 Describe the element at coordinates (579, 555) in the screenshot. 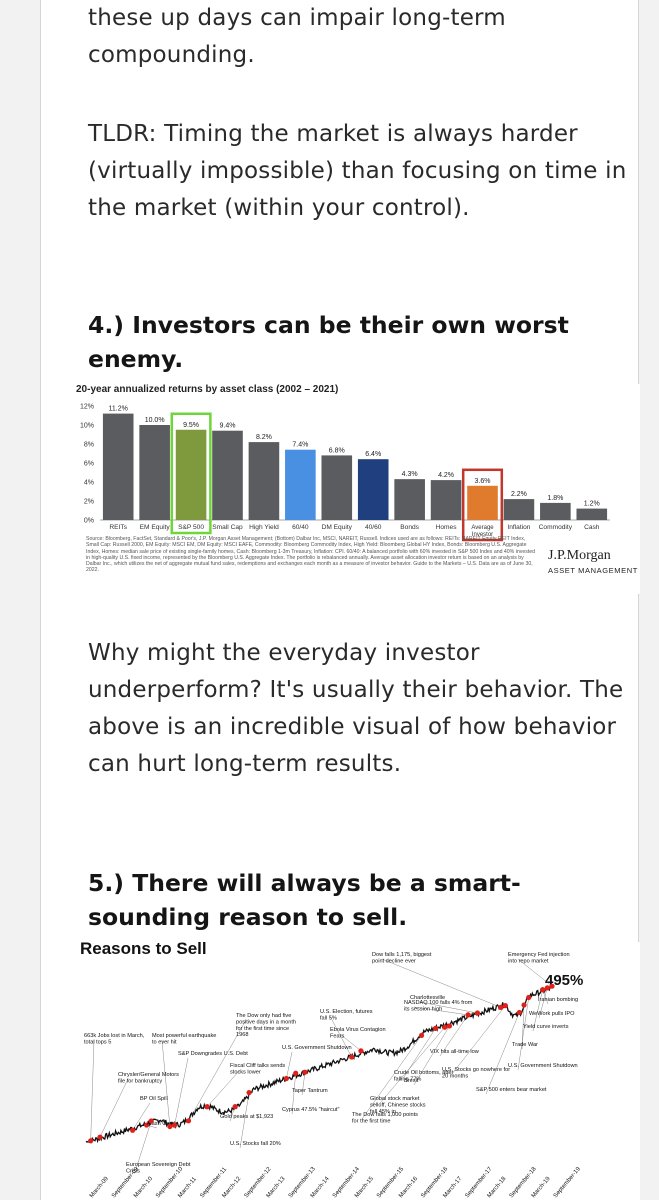

I see `jpmorgan-logo: J.P.Morgan` at that location.